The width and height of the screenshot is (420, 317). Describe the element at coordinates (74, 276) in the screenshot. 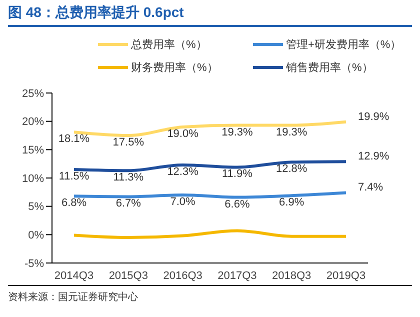

I see `x-tick-label: 2014Q3` at that location.